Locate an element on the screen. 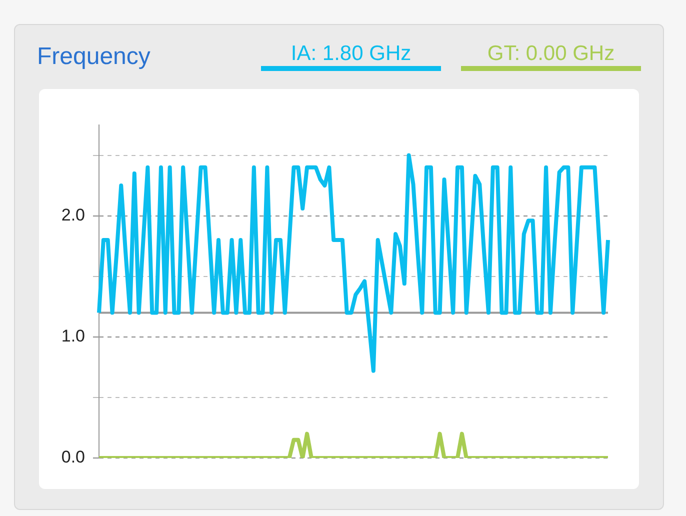  y-tick-label: 0.0 is located at coordinates (73, 457).